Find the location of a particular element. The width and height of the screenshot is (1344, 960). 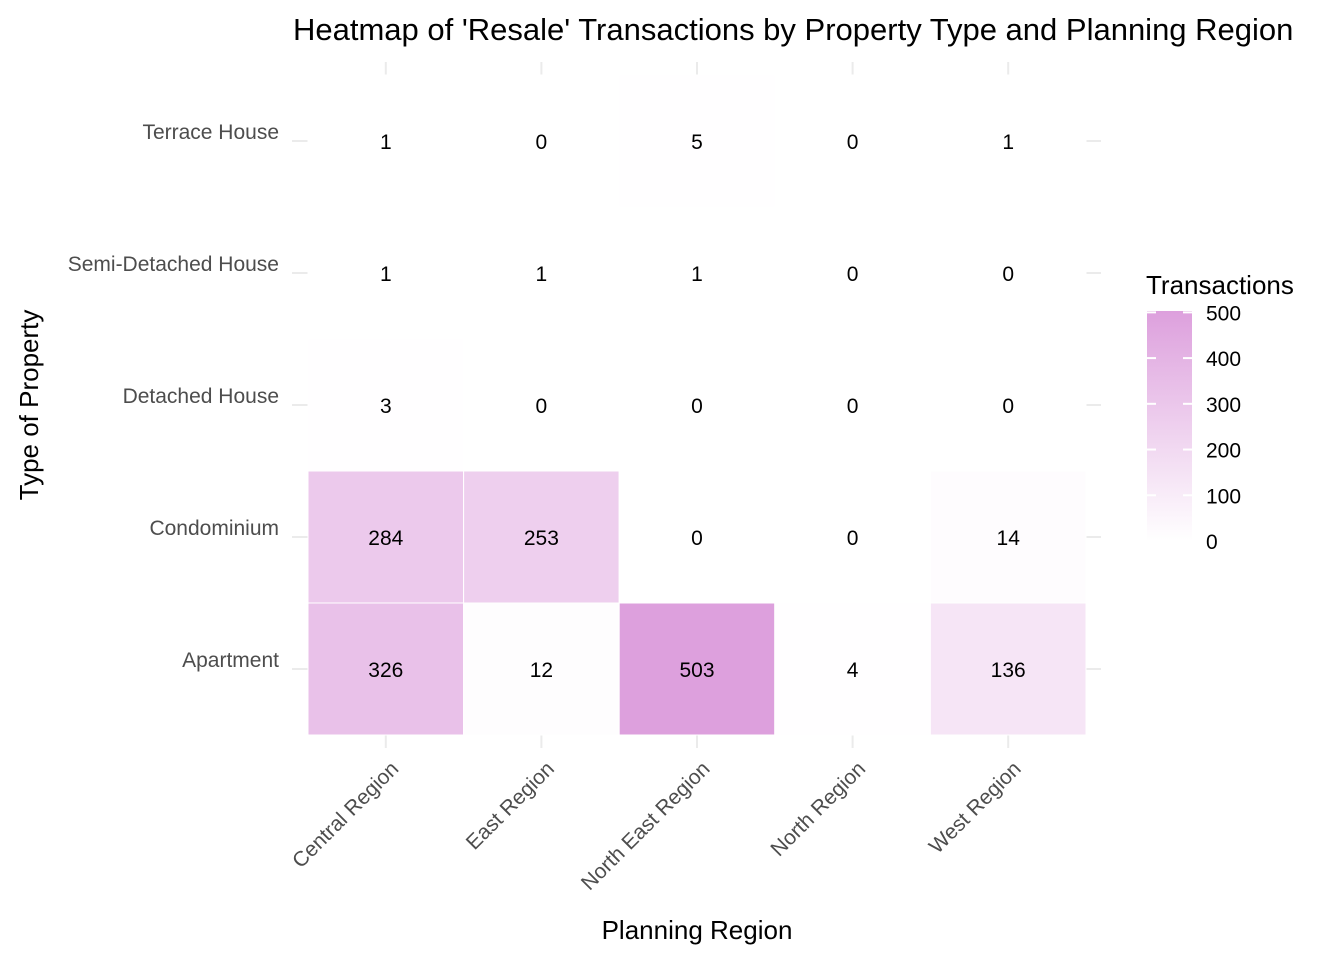

cell-value-label: 5 is located at coordinates (697, 142).